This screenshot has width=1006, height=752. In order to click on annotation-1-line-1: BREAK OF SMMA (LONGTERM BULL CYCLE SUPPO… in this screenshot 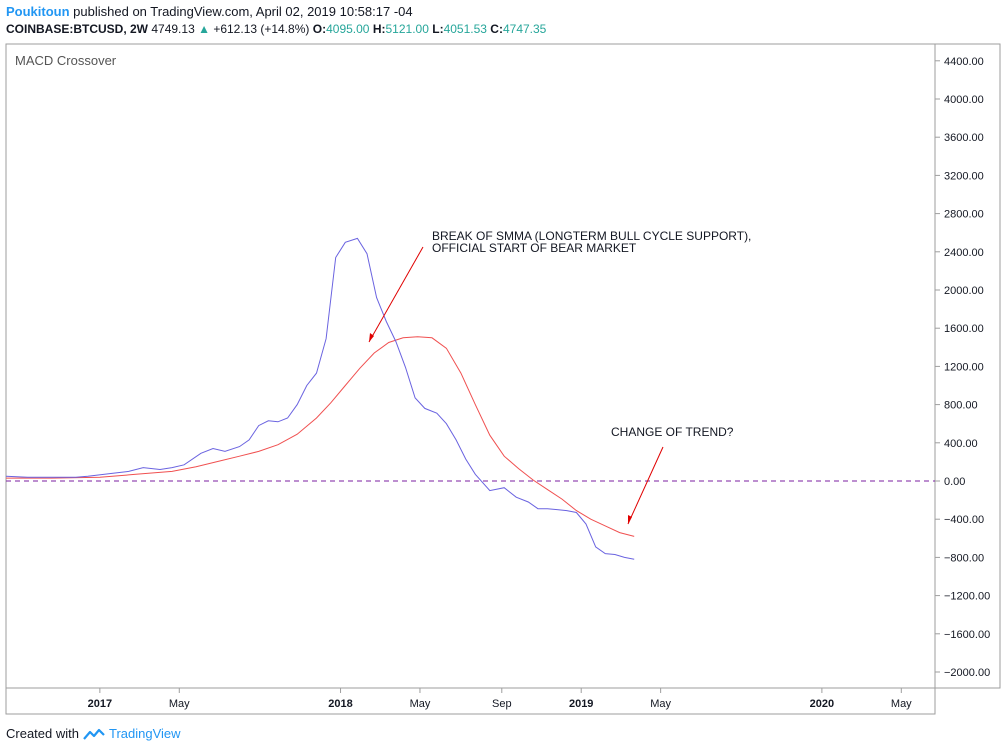, I will do `click(591, 236)`.